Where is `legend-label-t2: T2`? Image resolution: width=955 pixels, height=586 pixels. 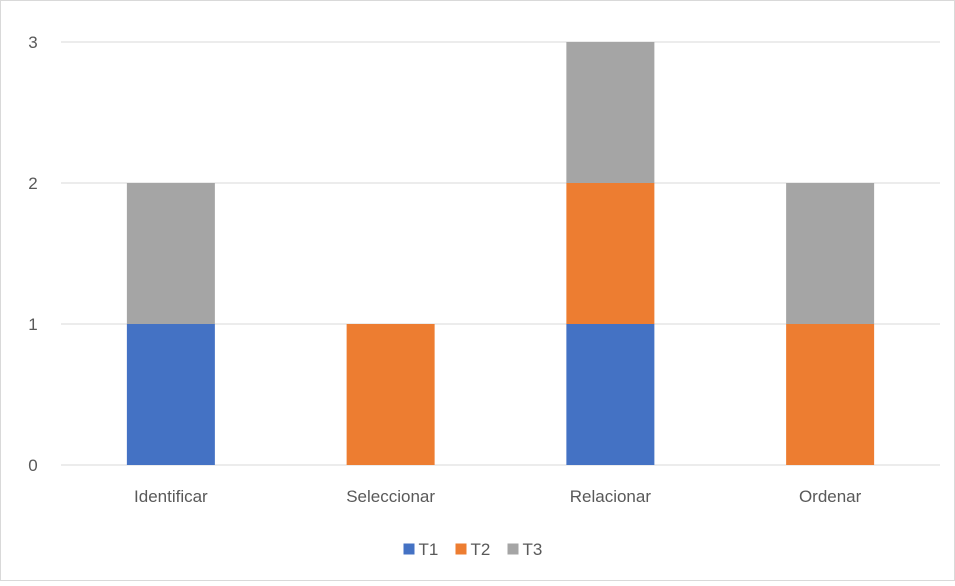
legend-label-t2: T2 is located at coordinates (481, 549).